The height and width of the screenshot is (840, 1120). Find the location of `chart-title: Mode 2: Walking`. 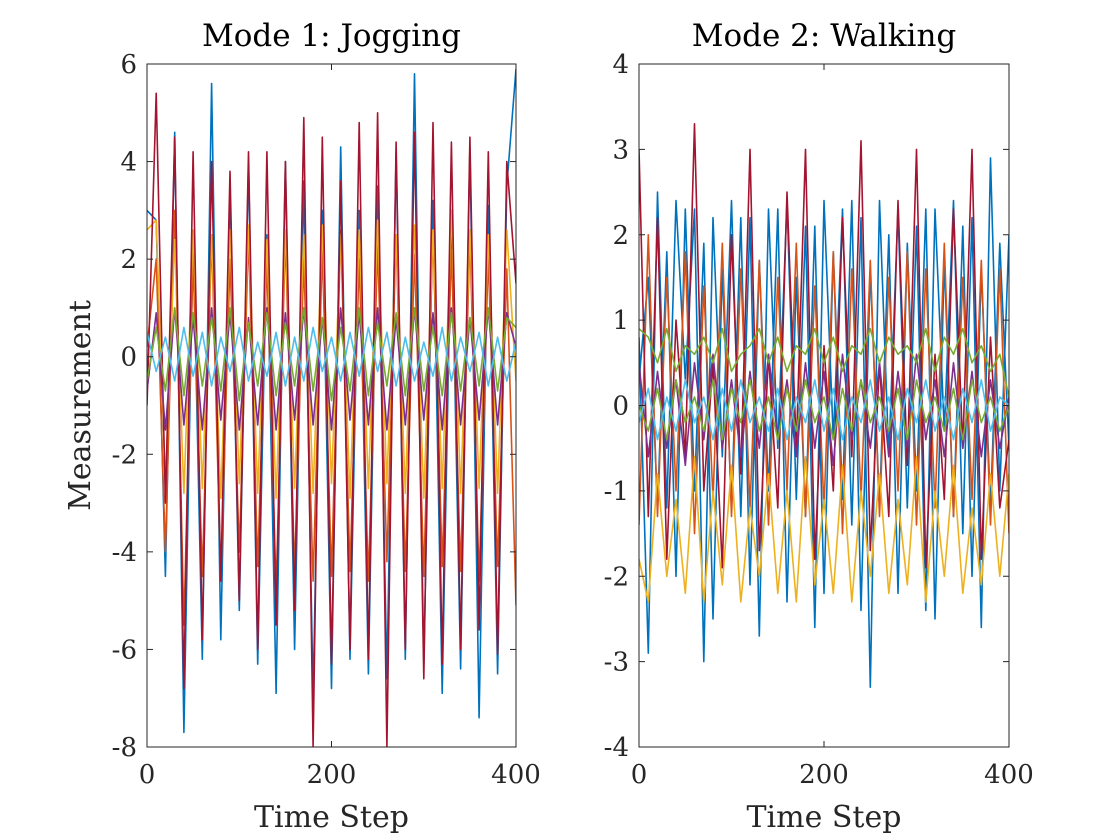

chart-title: Mode 2: Walking is located at coordinates (824, 36).